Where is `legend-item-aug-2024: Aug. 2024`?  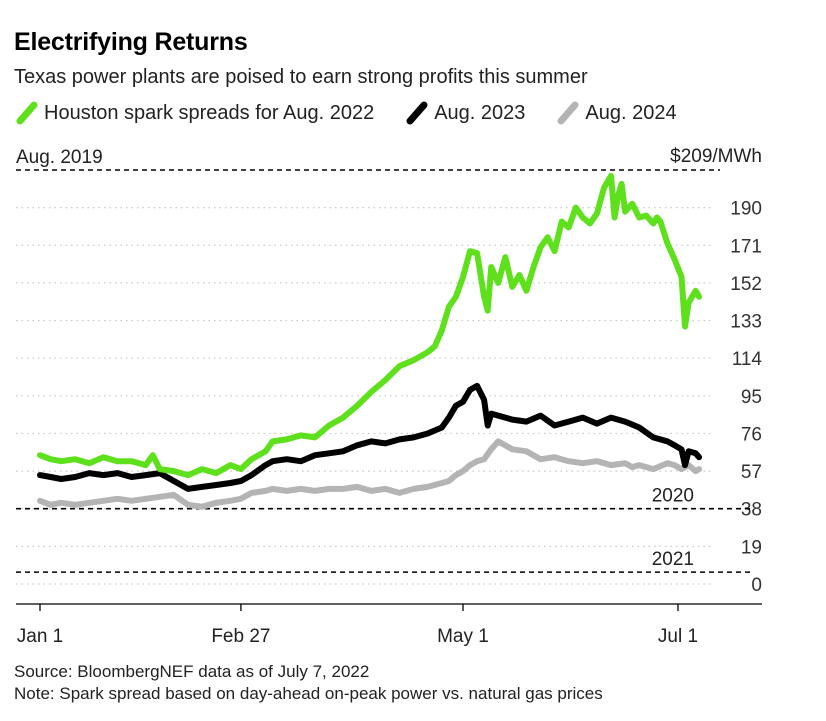 legend-item-aug-2024: Aug. 2024 is located at coordinates (616, 113).